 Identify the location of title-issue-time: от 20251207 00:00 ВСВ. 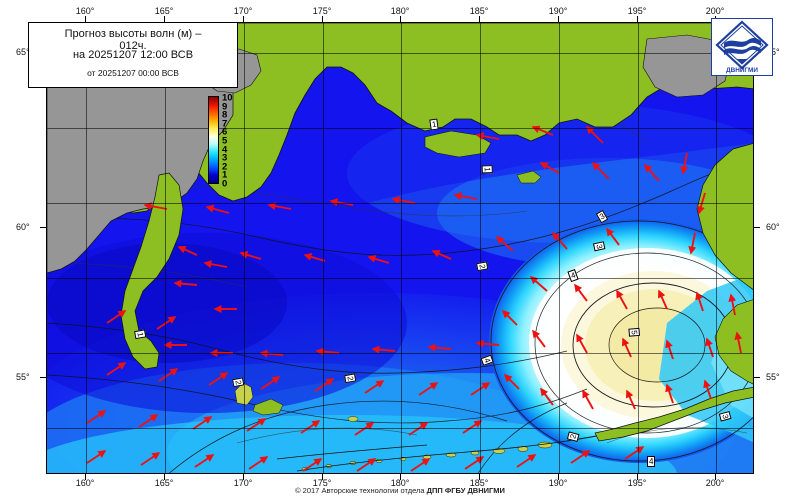
(133, 73).